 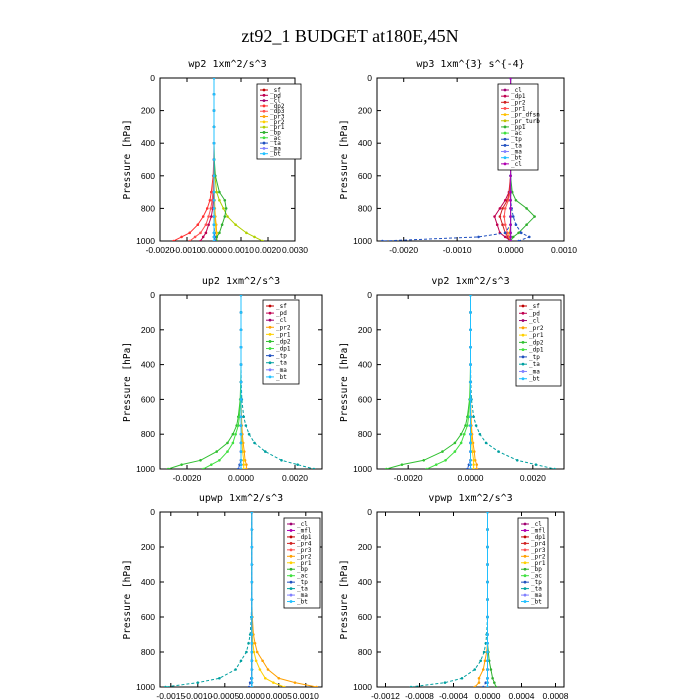 I want to click on legend-label: _pr1, so click(x=518, y=108).